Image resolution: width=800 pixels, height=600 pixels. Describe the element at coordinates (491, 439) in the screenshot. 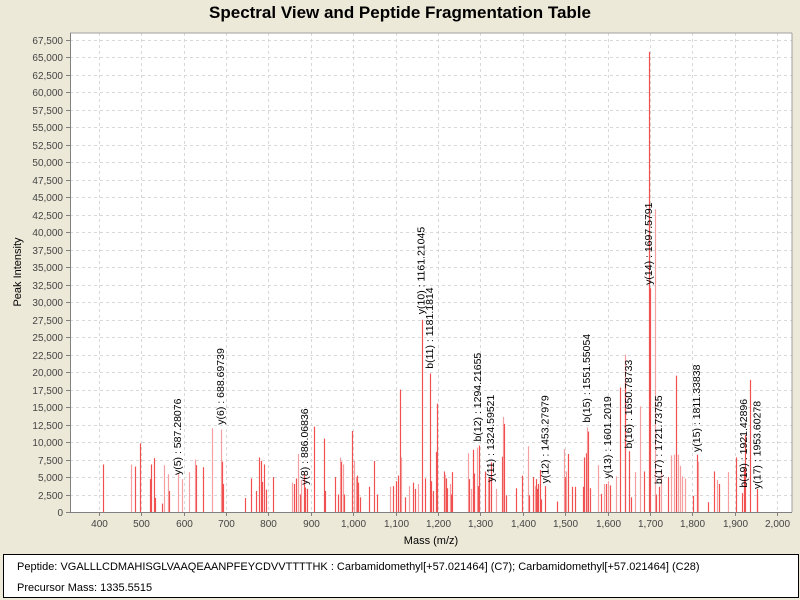

I see `peak-annotation: y(11) : 1324.59521` at that location.